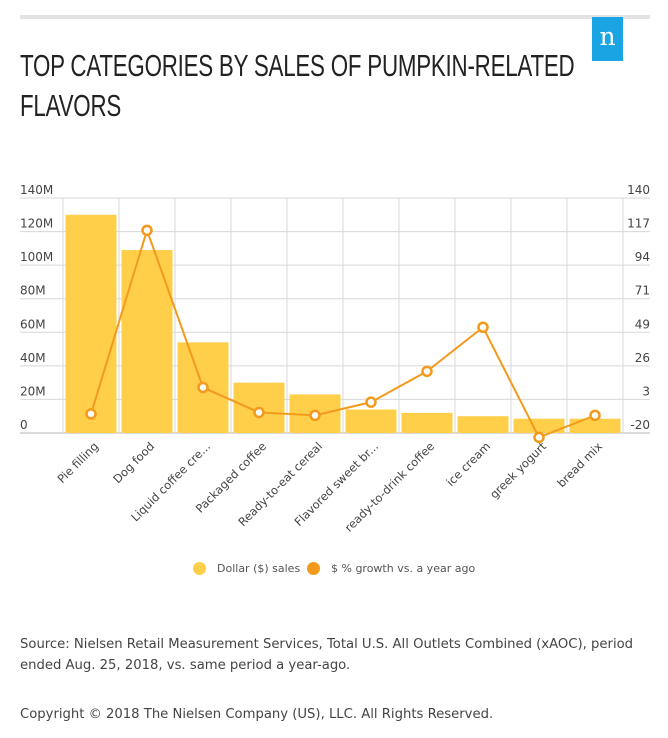  I want to click on legend-bar-swatch, so click(199, 568).